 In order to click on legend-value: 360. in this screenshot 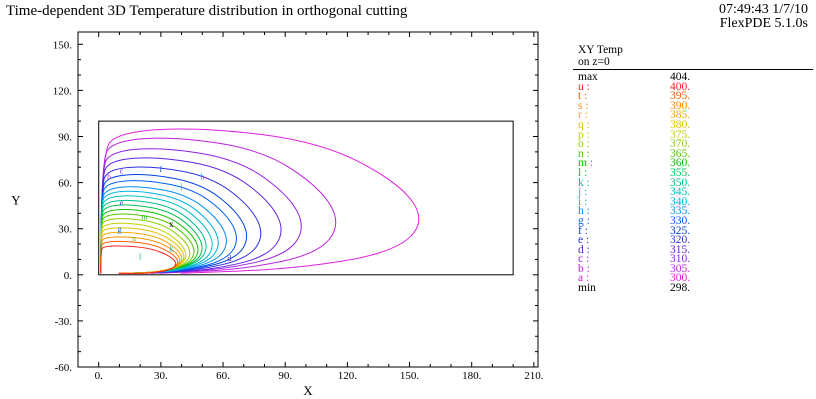, I will do `click(680, 163)`.